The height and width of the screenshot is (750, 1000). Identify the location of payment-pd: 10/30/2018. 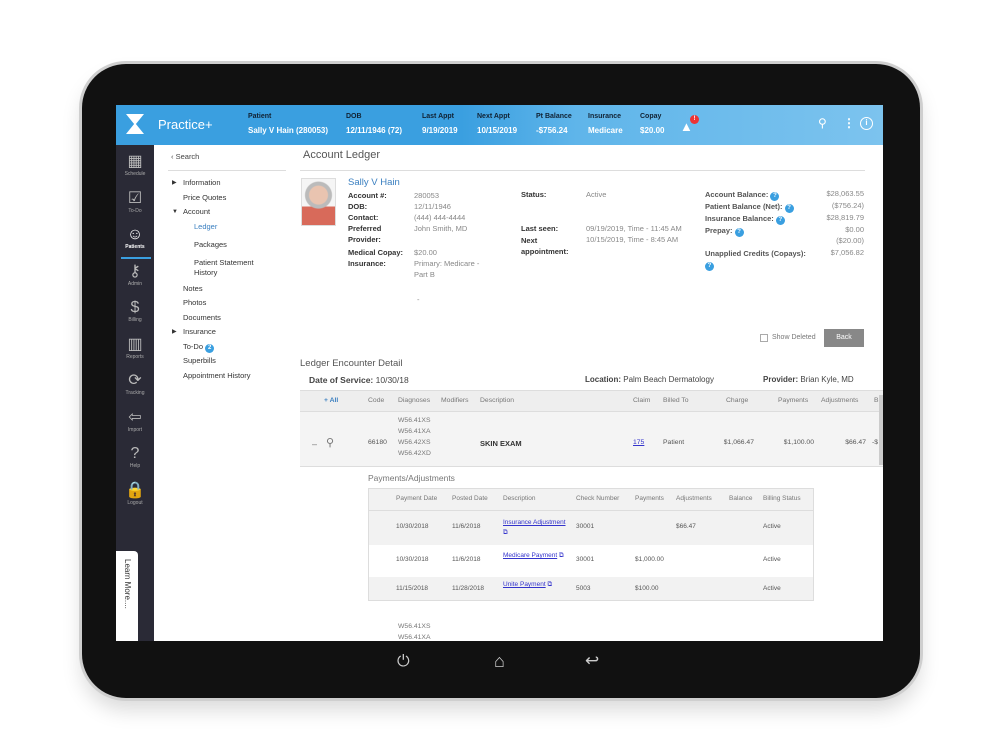
(412, 559).